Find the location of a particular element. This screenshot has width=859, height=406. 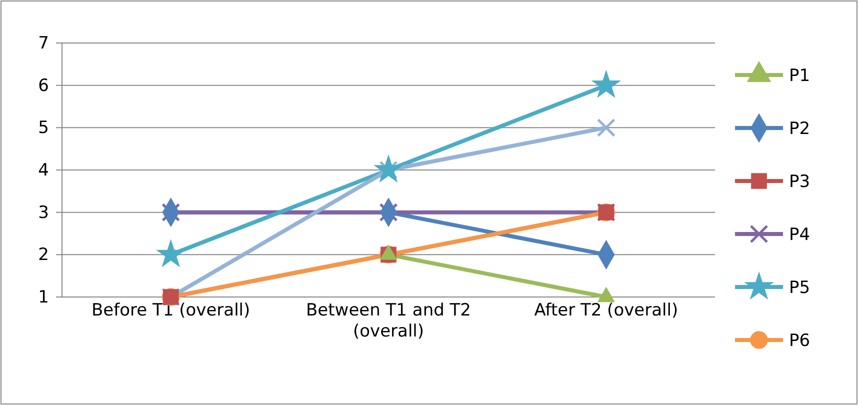

y-tick-label: 5 is located at coordinates (43, 128).